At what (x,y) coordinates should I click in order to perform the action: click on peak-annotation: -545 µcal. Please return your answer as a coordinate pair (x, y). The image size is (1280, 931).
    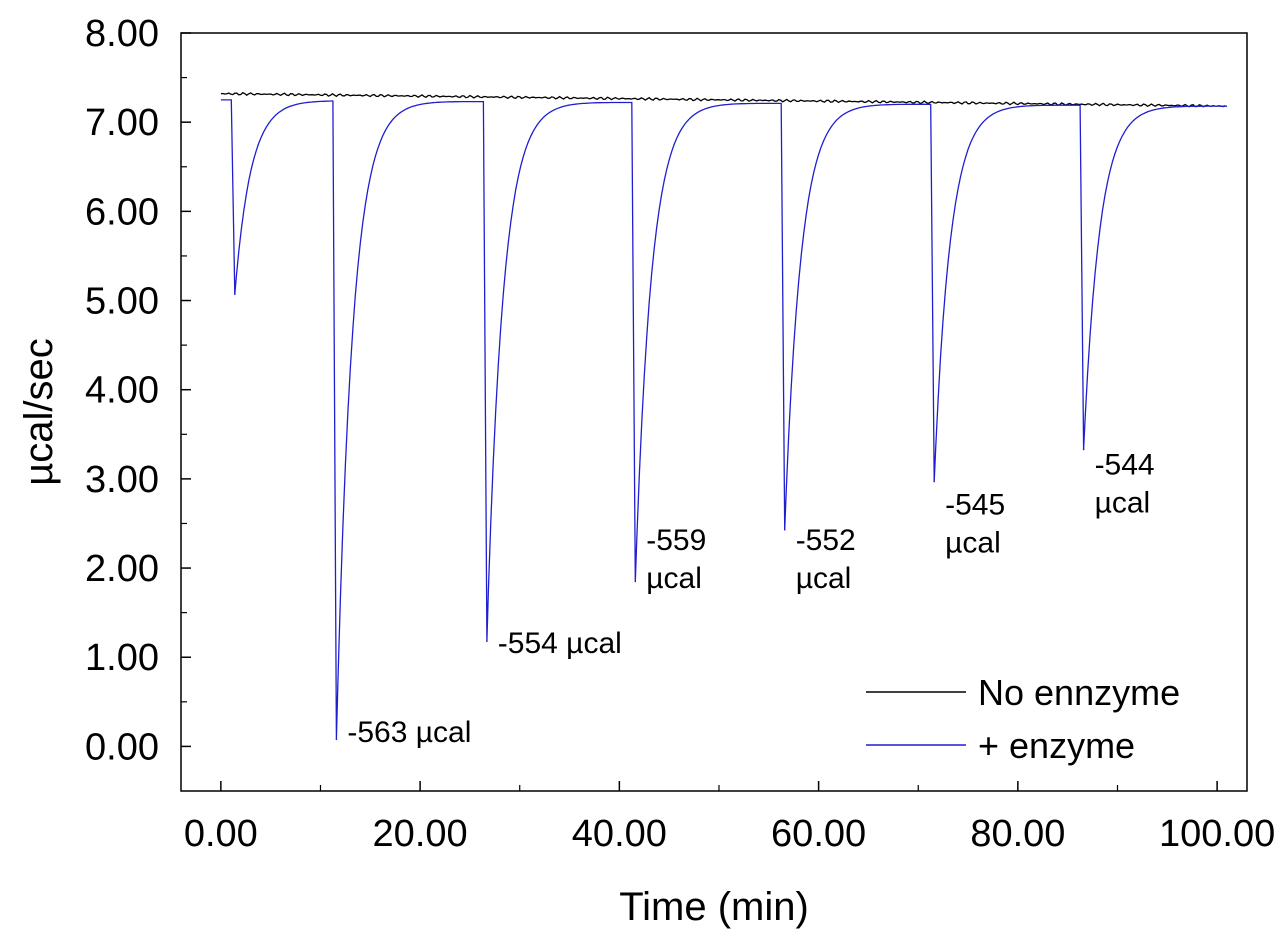
    Looking at the image, I should click on (975, 524).